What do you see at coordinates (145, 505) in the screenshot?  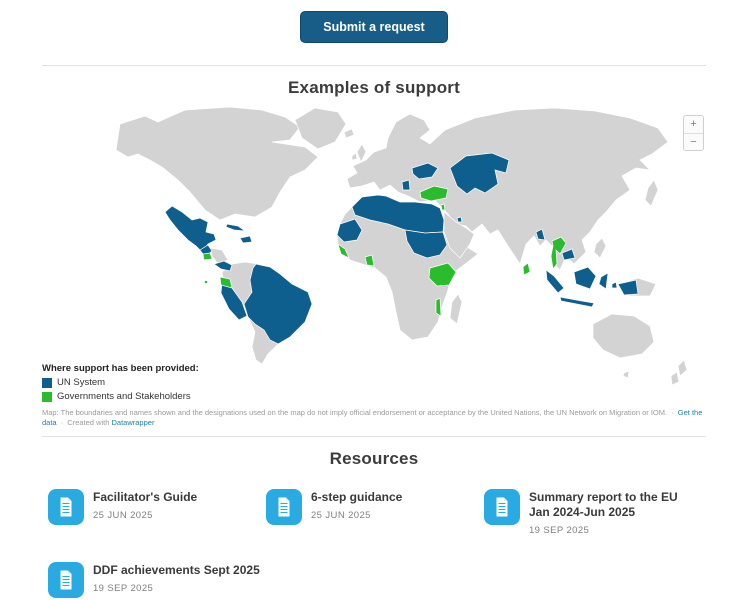 I see `resource-text: Facilitator's Guide 25 JUN 2025` at bounding box center [145, 505].